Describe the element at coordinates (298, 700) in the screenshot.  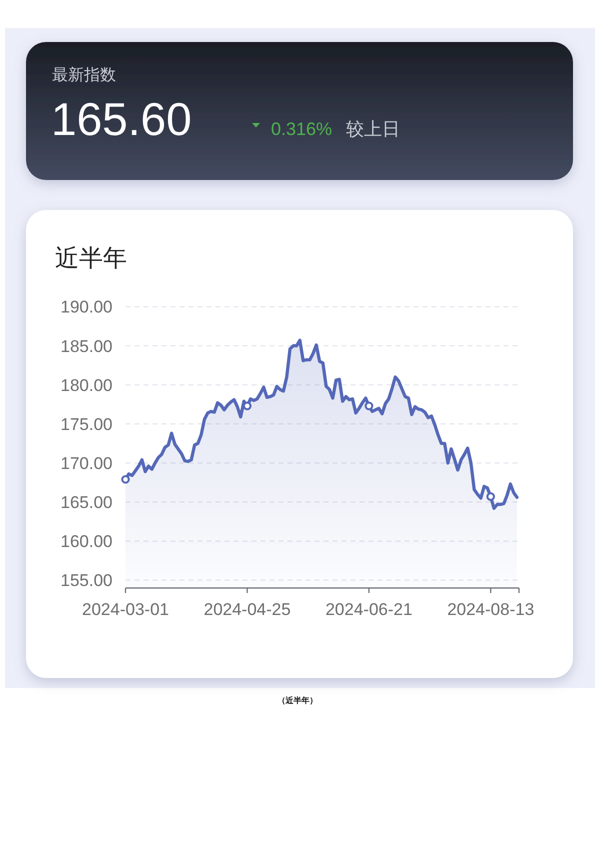
I see `text: （近半年）` at that location.